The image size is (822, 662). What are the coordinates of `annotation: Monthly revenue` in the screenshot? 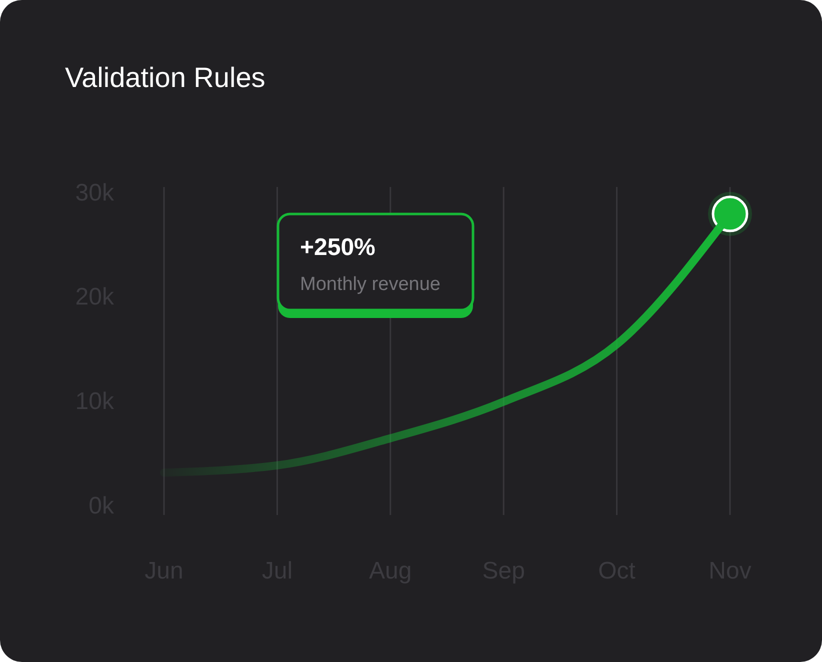 It's located at (370, 284).